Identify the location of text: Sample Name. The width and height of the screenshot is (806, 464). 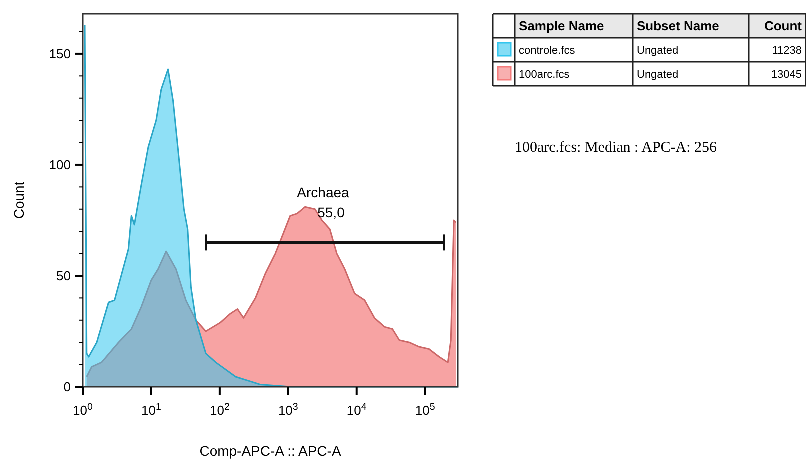
(561, 26).